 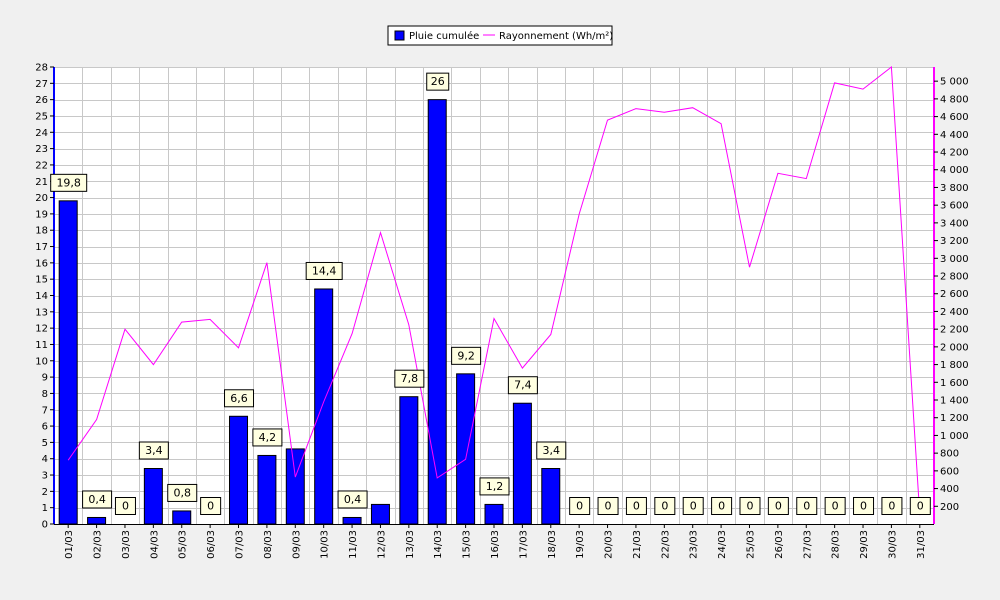 I want to click on right-tick-label: 3 200, so click(x=954, y=241).